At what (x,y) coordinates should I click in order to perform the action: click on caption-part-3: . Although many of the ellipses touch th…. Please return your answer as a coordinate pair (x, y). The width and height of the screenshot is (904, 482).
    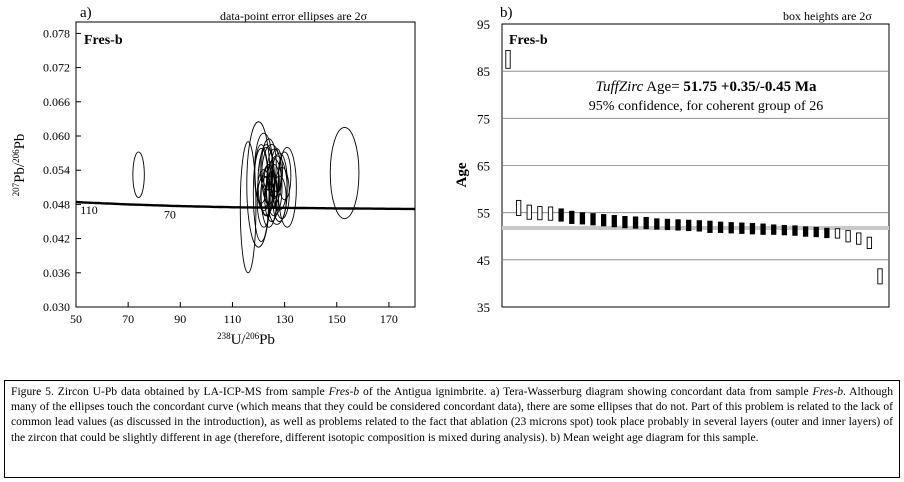
    Looking at the image, I should click on (452, 414).